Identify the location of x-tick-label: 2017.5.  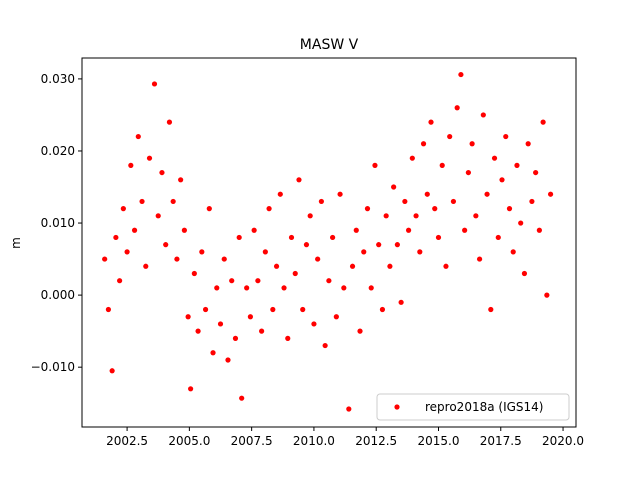
(501, 441).